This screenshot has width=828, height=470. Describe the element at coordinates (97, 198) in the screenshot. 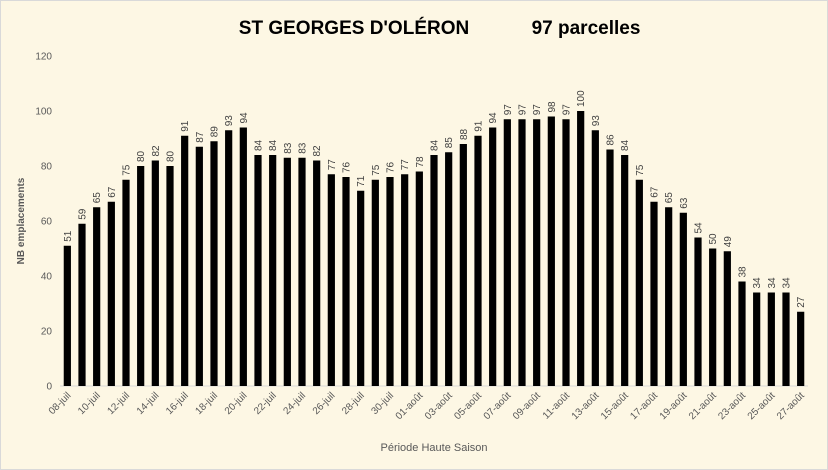

I see `data-label: 65` at that location.